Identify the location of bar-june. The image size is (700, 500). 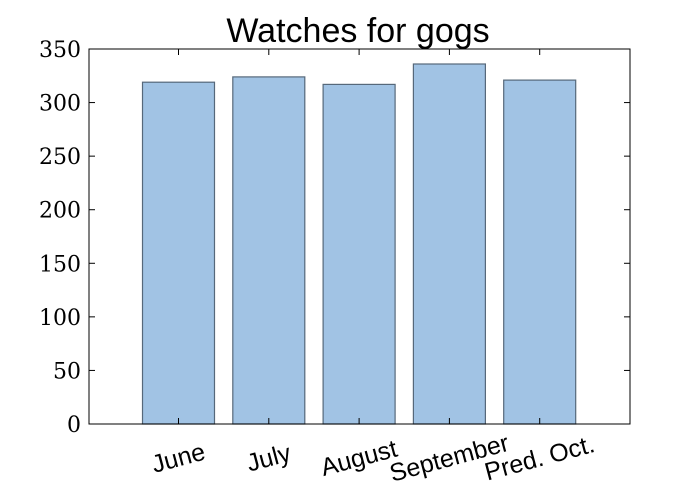
(178, 253).